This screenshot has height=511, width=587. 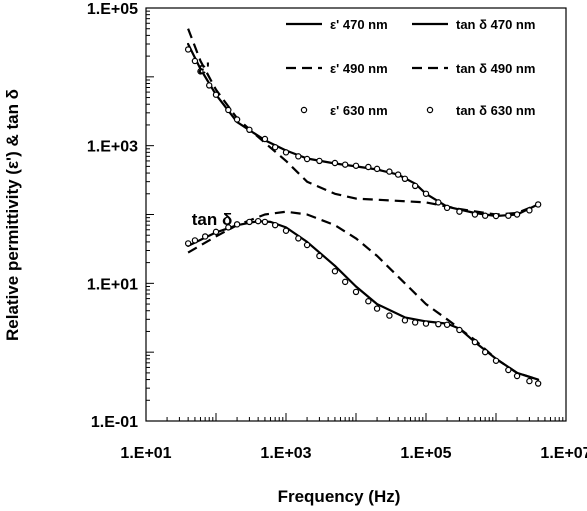 What do you see at coordinates (359, 24) in the screenshot?
I see `legend-label: ε' 470 nm` at bounding box center [359, 24].